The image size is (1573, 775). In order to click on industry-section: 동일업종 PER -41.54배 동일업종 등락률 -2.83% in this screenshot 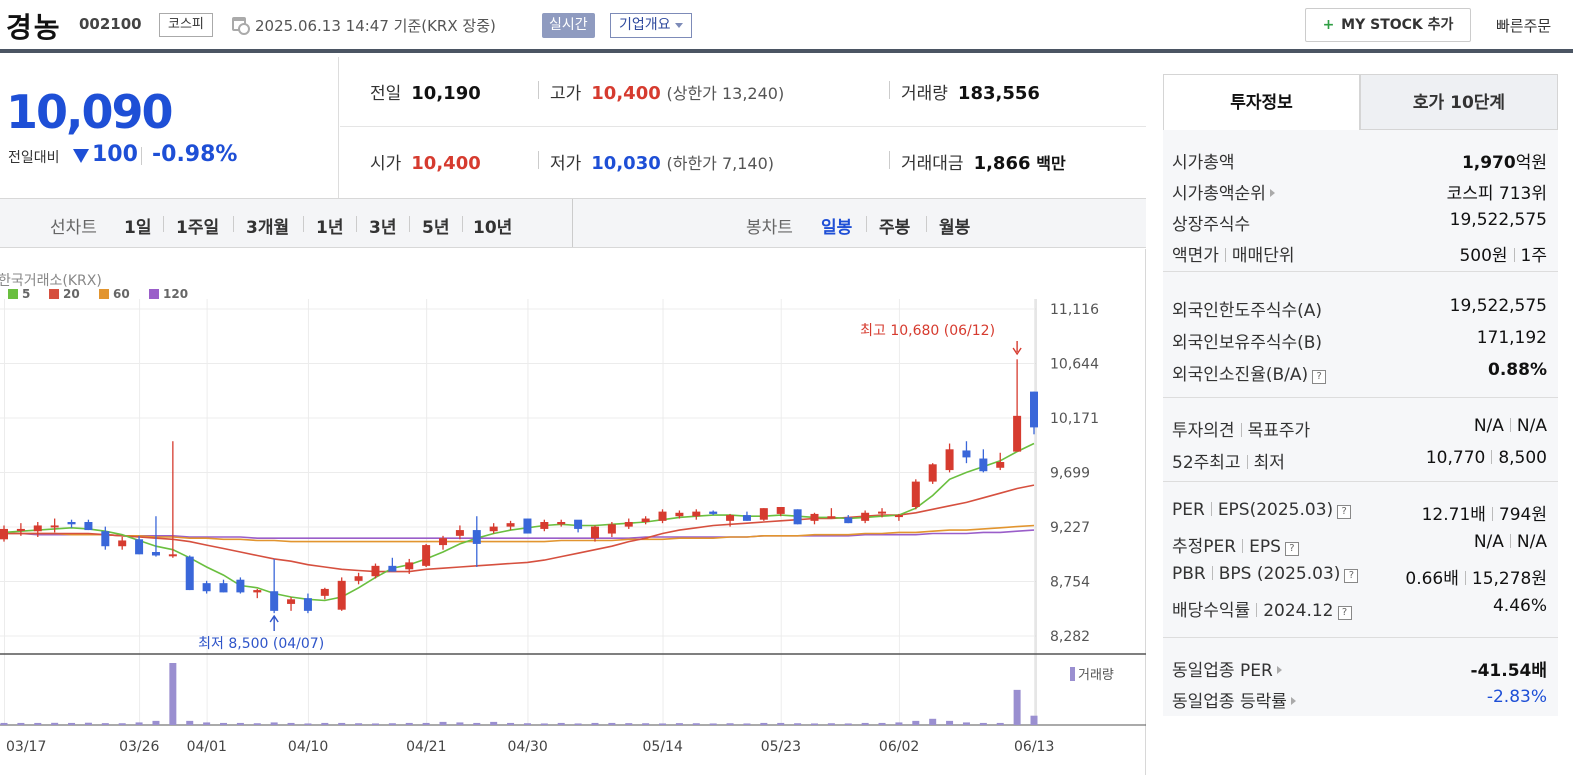, I will do `click(1360, 675)`.